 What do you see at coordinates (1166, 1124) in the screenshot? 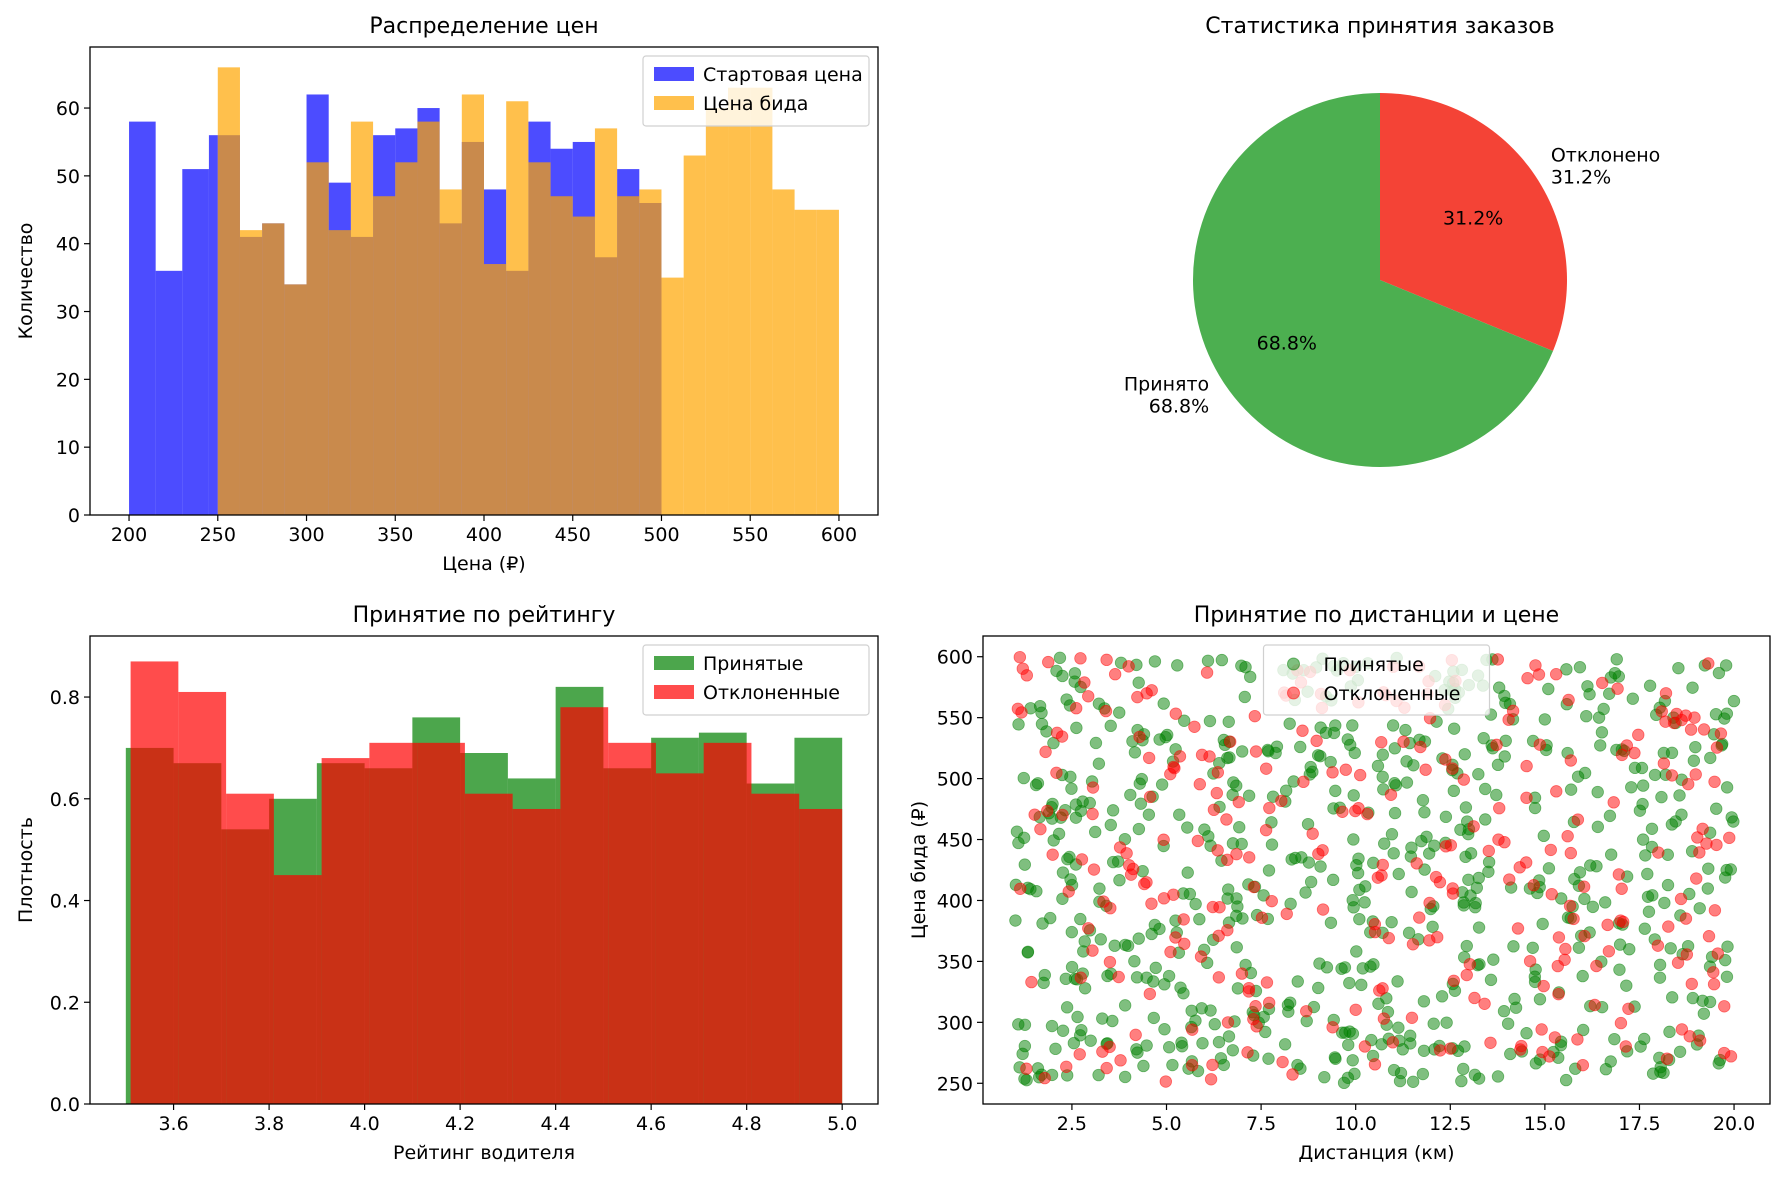
I see `scatter-x-tick-label: 5.0` at bounding box center [1166, 1124].